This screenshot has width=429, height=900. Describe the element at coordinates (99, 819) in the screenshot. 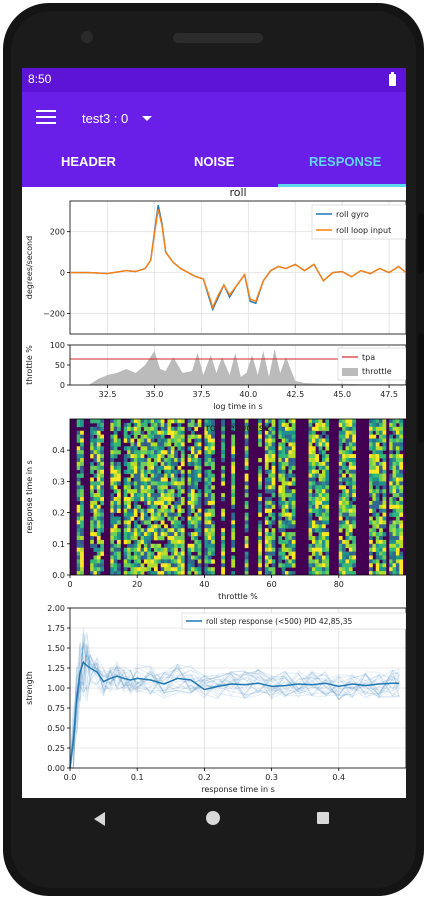

I see `back-icon` at that location.